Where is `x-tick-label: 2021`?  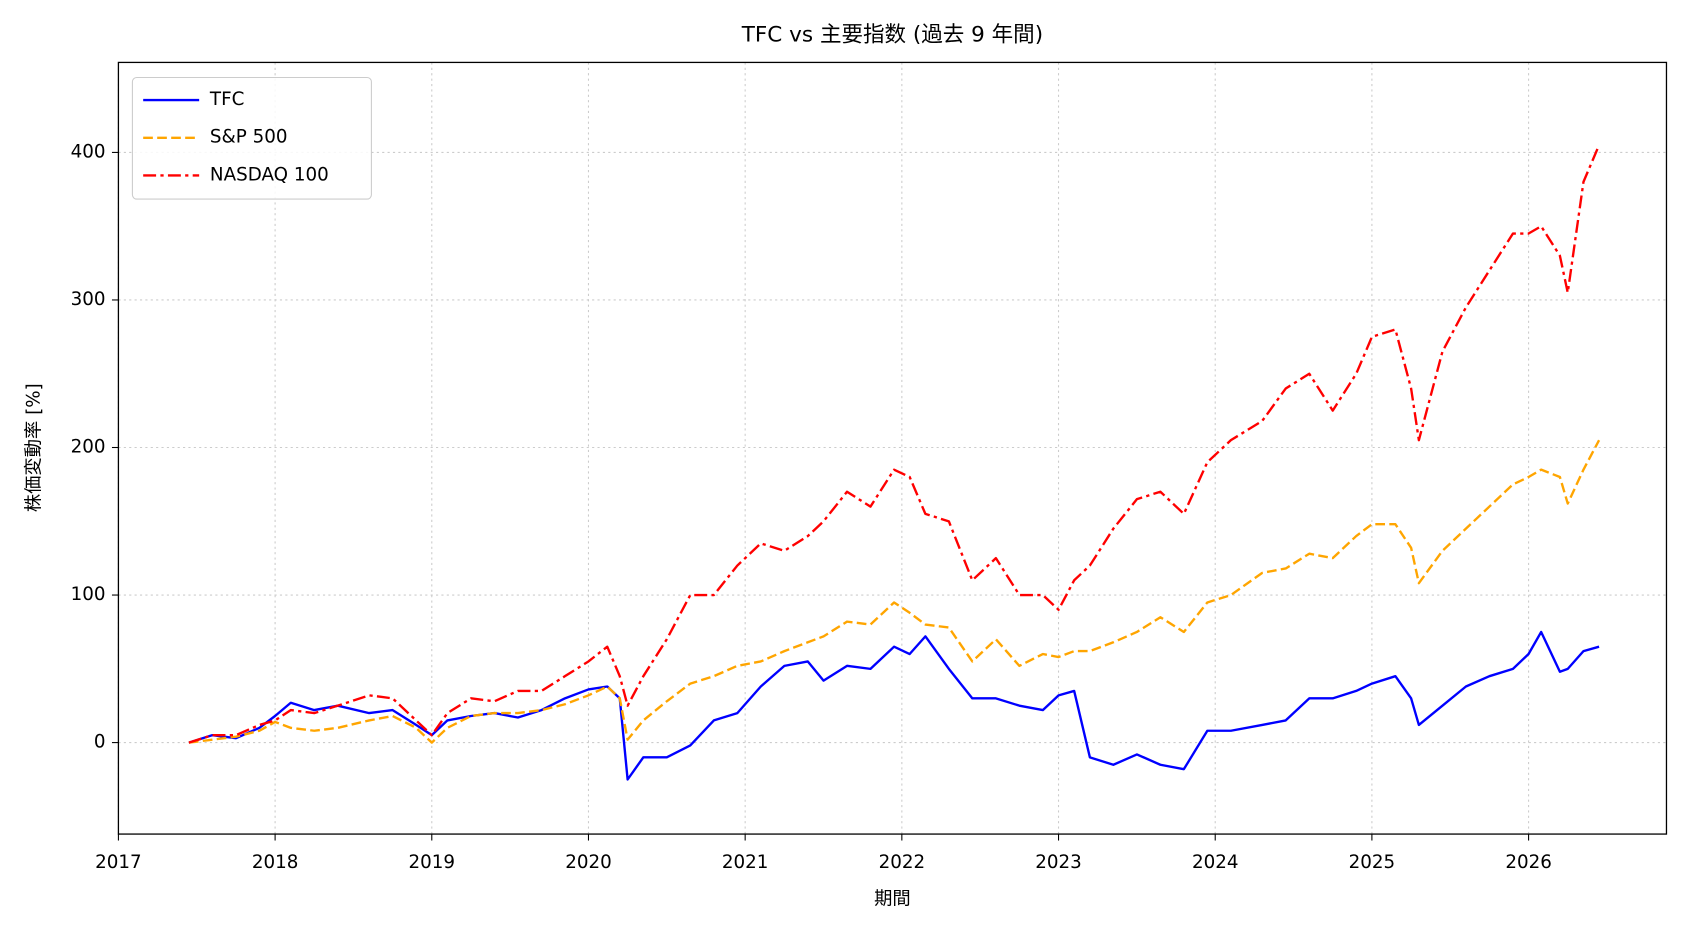
x-tick-label: 2021 is located at coordinates (745, 862).